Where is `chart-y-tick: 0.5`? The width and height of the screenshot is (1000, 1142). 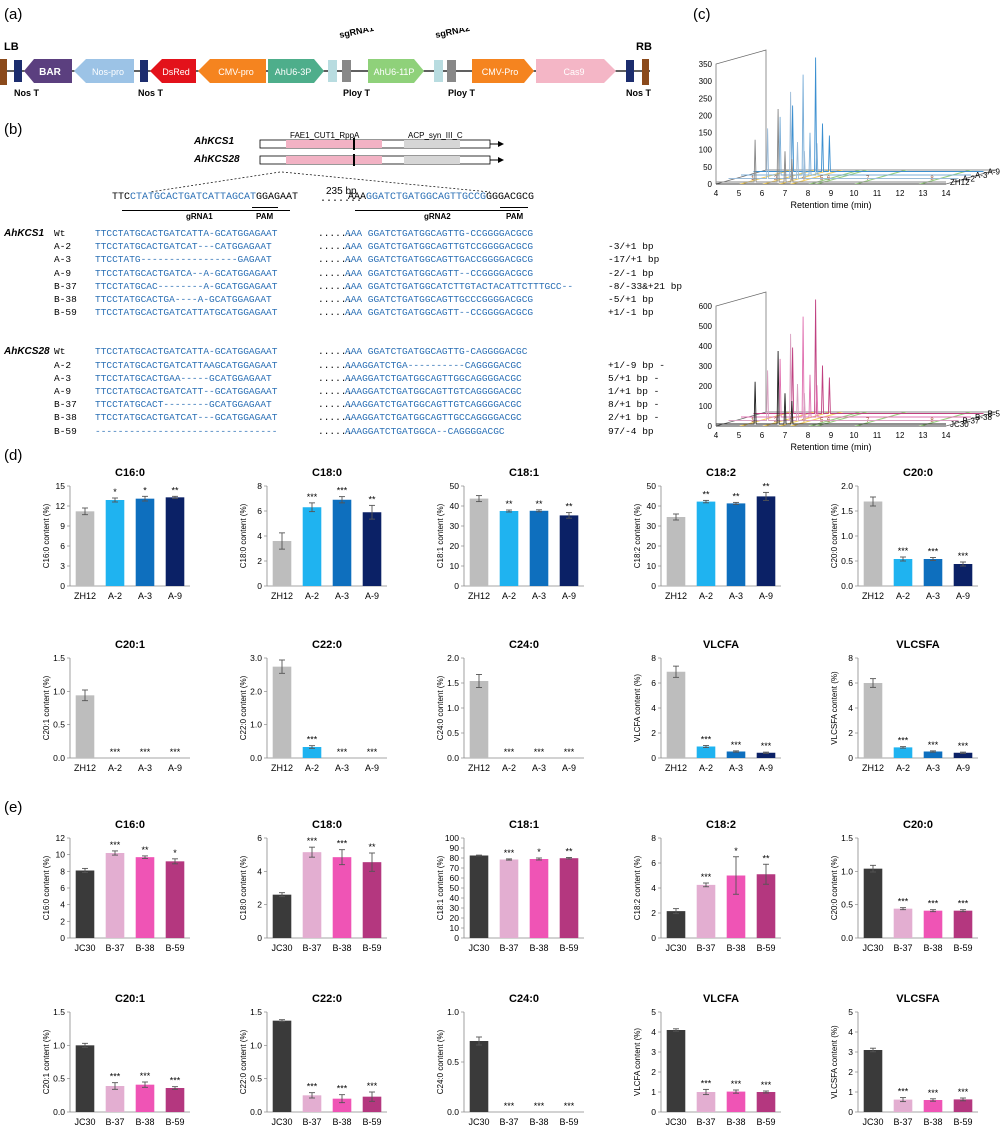
chart-y-tick: 0.5 is located at coordinates (59, 1079).